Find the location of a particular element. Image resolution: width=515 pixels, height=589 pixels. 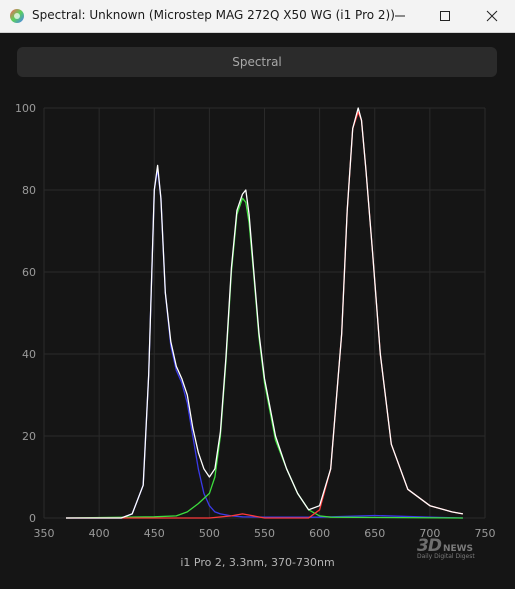

watermark-tagline: Daily Digital Digest is located at coordinates (446, 556).